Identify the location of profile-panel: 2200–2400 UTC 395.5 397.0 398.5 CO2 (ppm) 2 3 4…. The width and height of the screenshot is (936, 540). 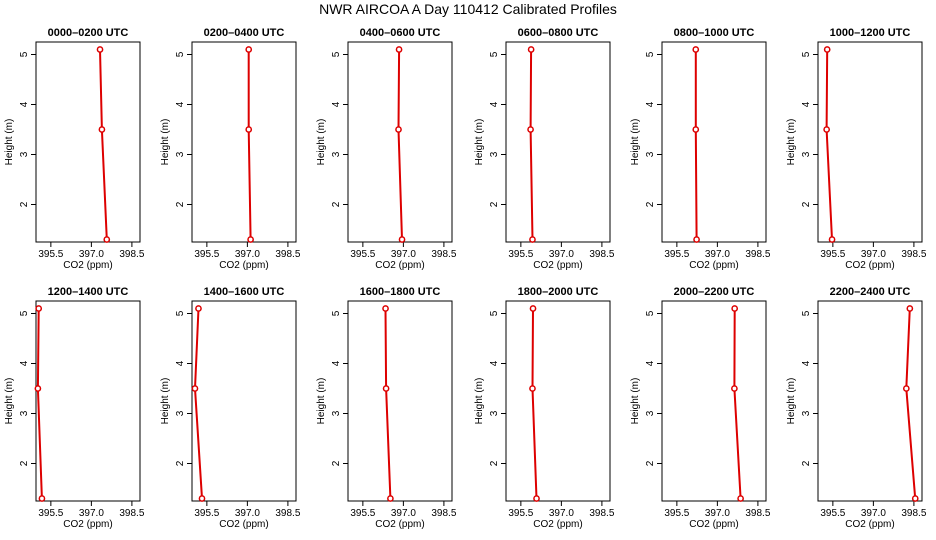
(856, 408).